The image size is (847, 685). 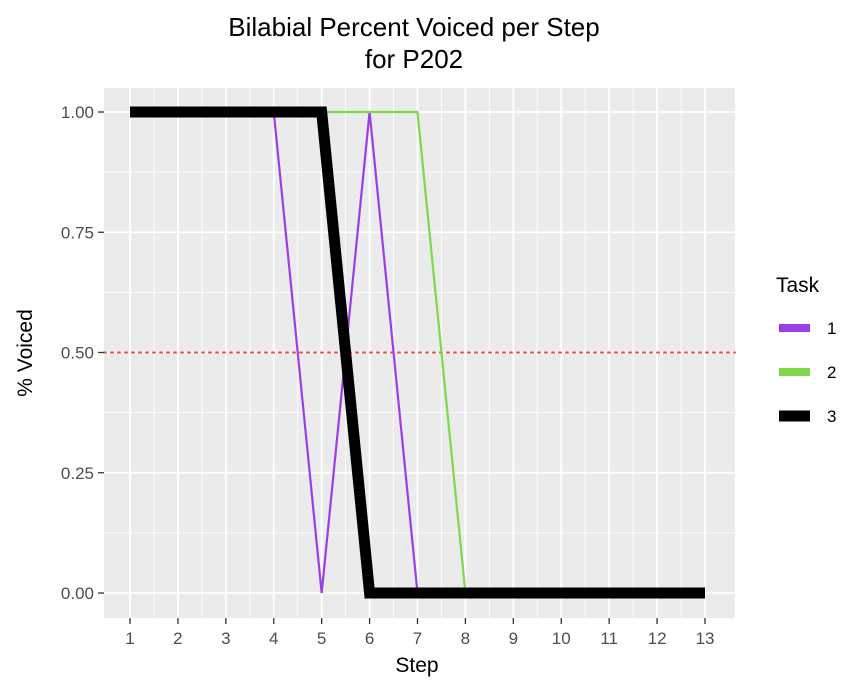 I want to click on legend-title: Task, so click(x=798, y=285).